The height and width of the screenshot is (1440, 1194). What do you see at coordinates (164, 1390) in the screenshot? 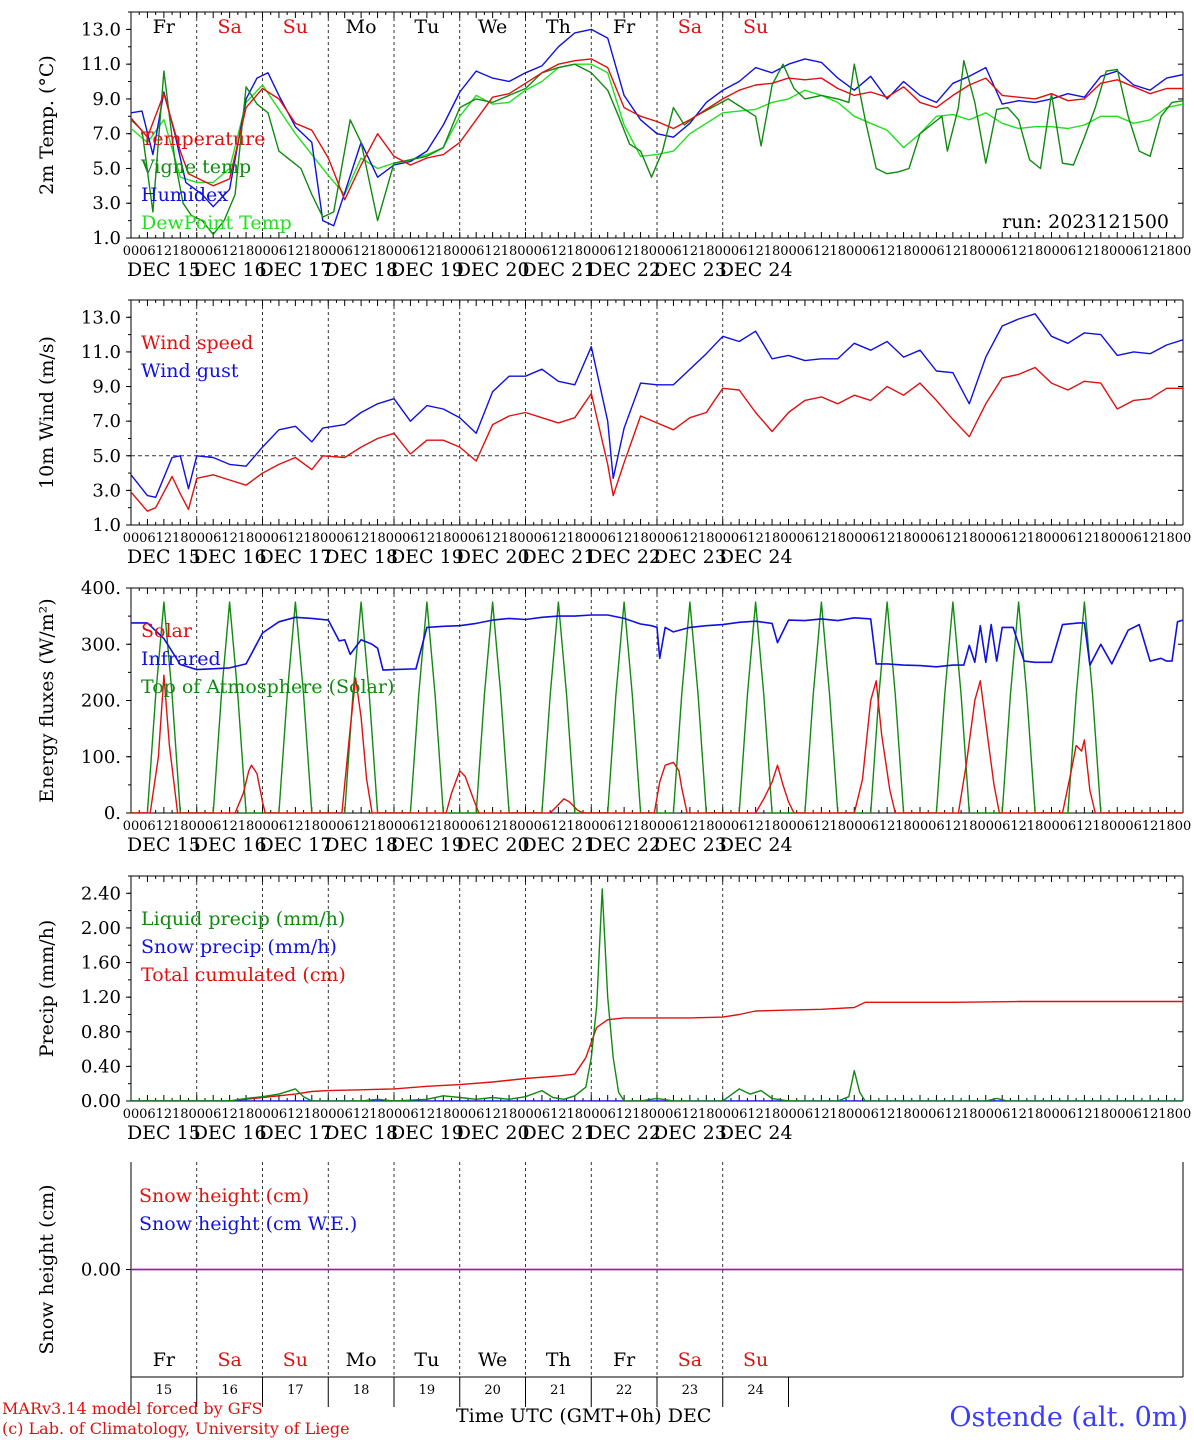
I see `day-number-label: 15` at bounding box center [164, 1390].